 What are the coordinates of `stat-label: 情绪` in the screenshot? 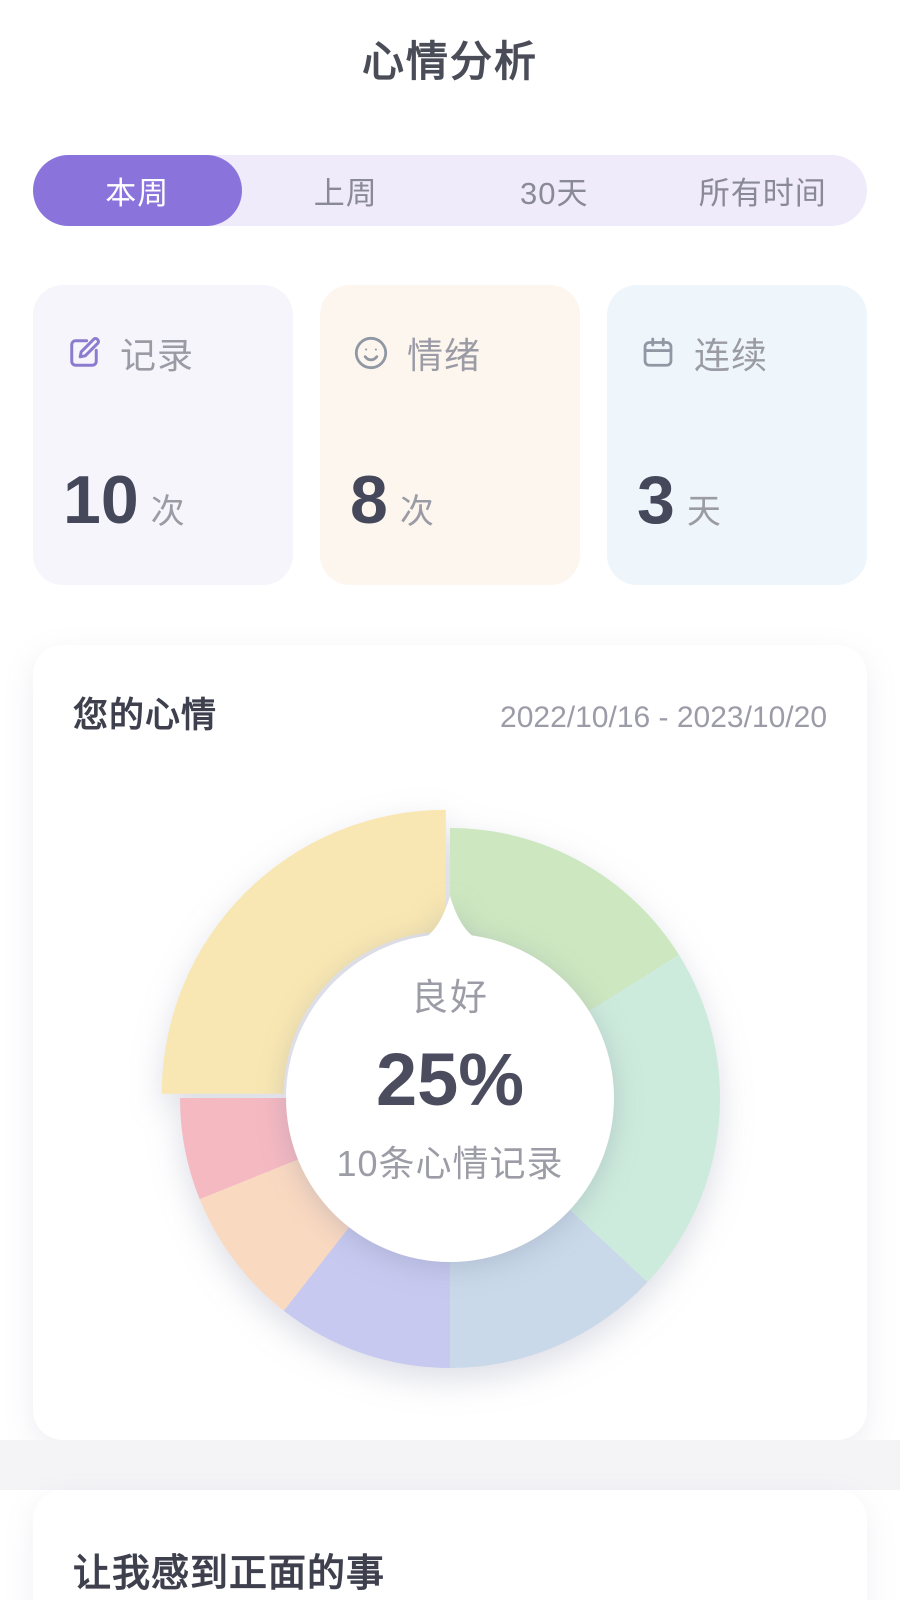 It's located at (444, 355).